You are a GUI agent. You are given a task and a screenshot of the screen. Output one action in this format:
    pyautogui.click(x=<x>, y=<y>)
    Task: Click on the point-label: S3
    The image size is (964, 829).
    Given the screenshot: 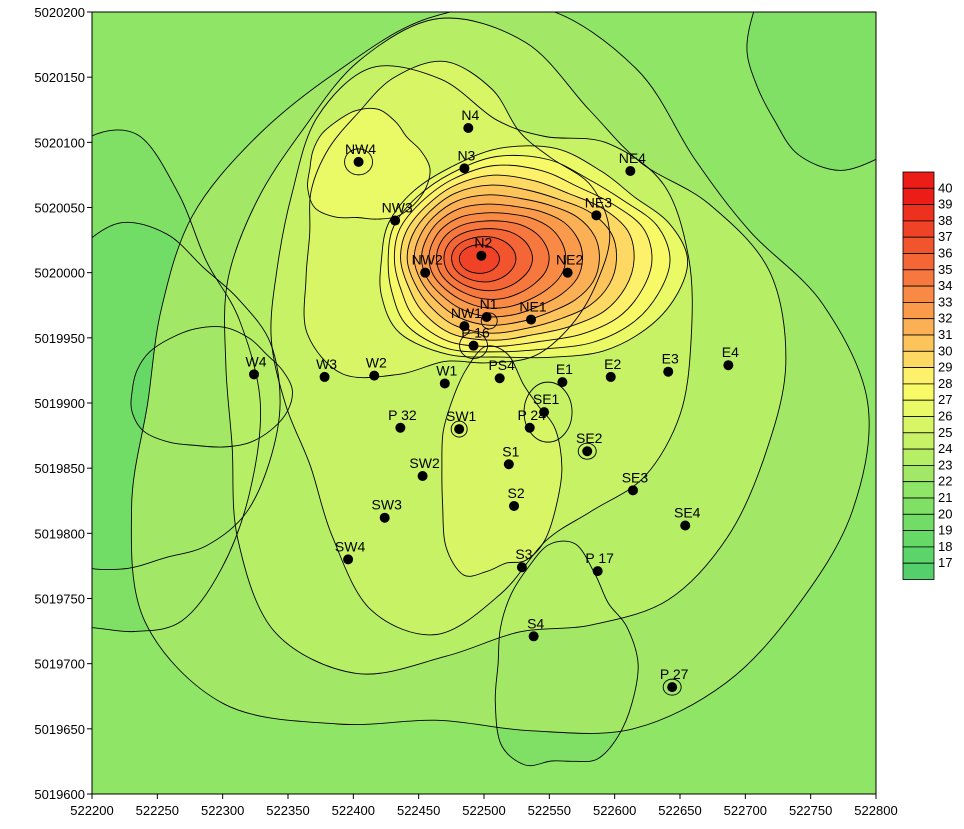 What is the action you would take?
    pyautogui.click(x=523, y=554)
    